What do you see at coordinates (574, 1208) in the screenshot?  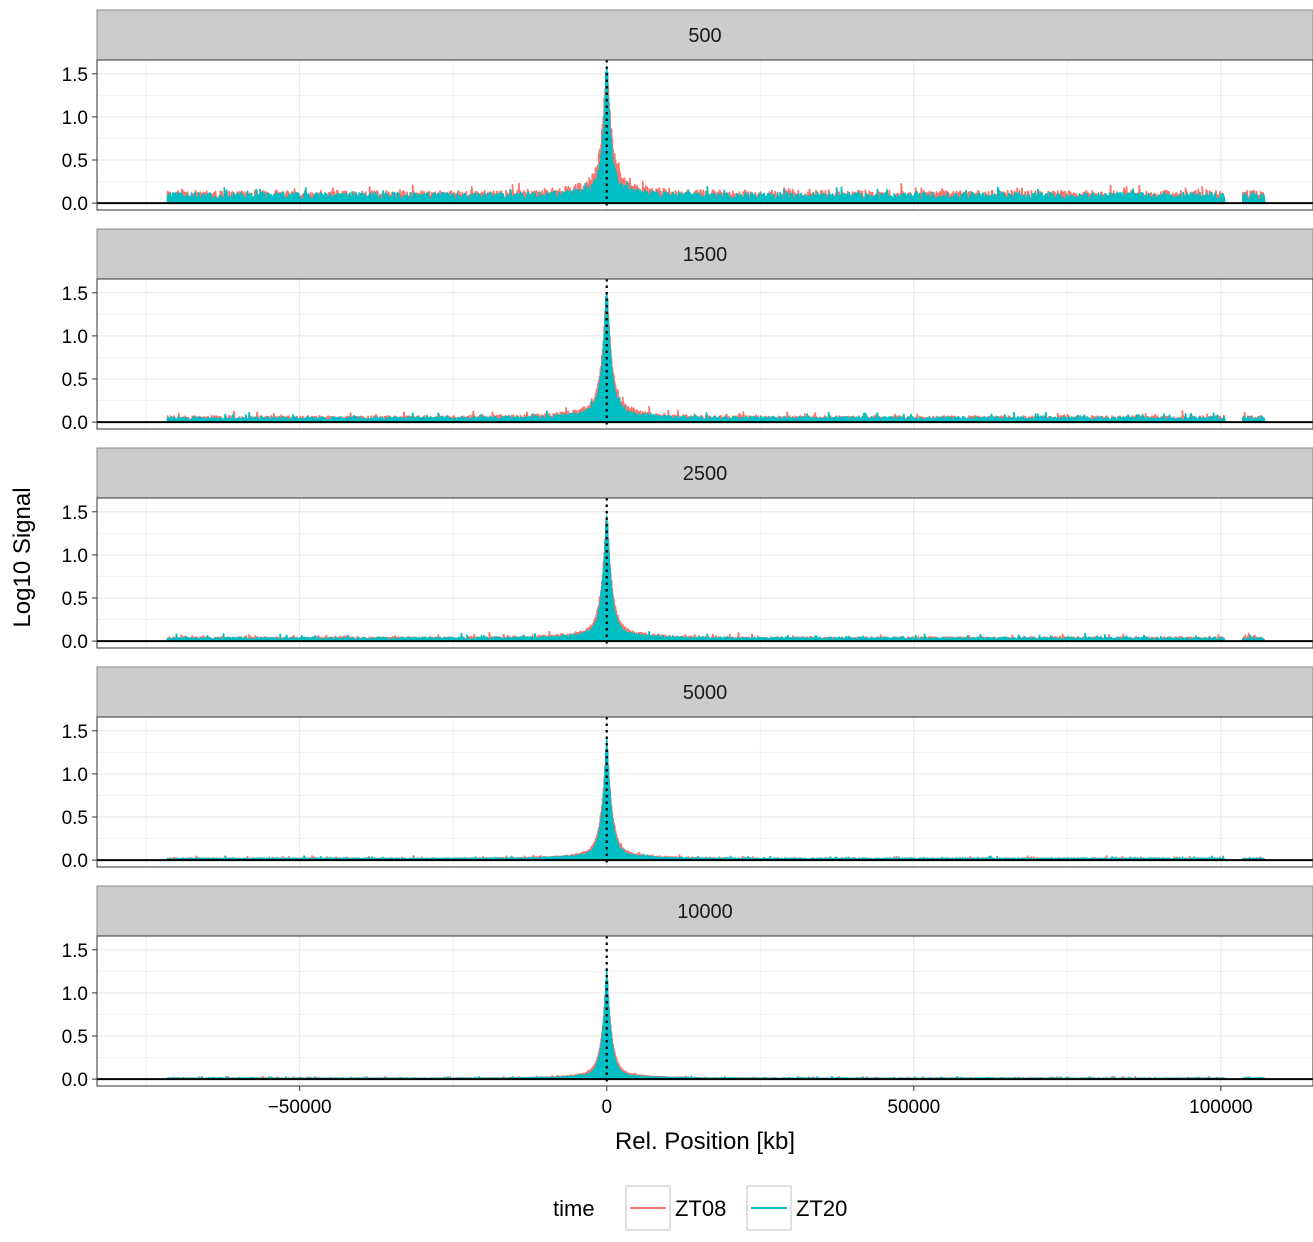 I see `legend-title: time` at bounding box center [574, 1208].